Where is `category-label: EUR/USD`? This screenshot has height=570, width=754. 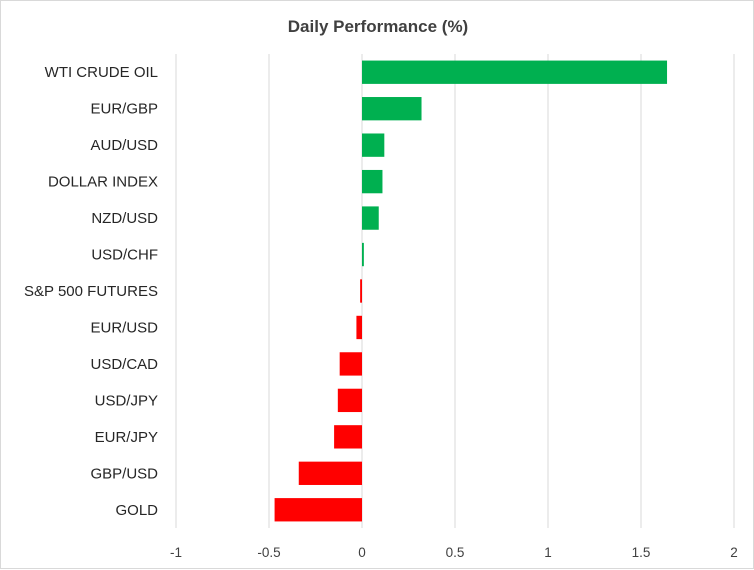 category-label: EUR/USD is located at coordinates (124, 327).